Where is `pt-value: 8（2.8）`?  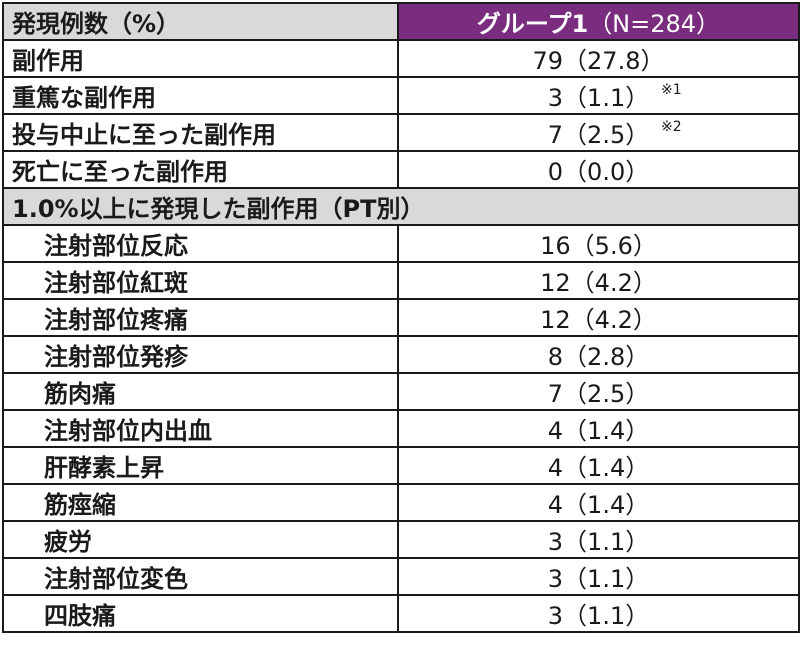
pt-value: 8（2.8） is located at coordinates (598, 354).